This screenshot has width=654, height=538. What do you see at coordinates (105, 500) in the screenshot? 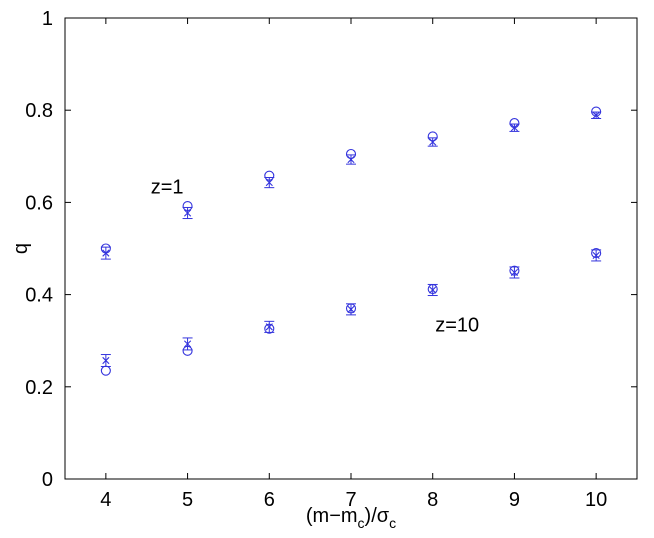
I see `x-tick-label: 4` at bounding box center [105, 500].